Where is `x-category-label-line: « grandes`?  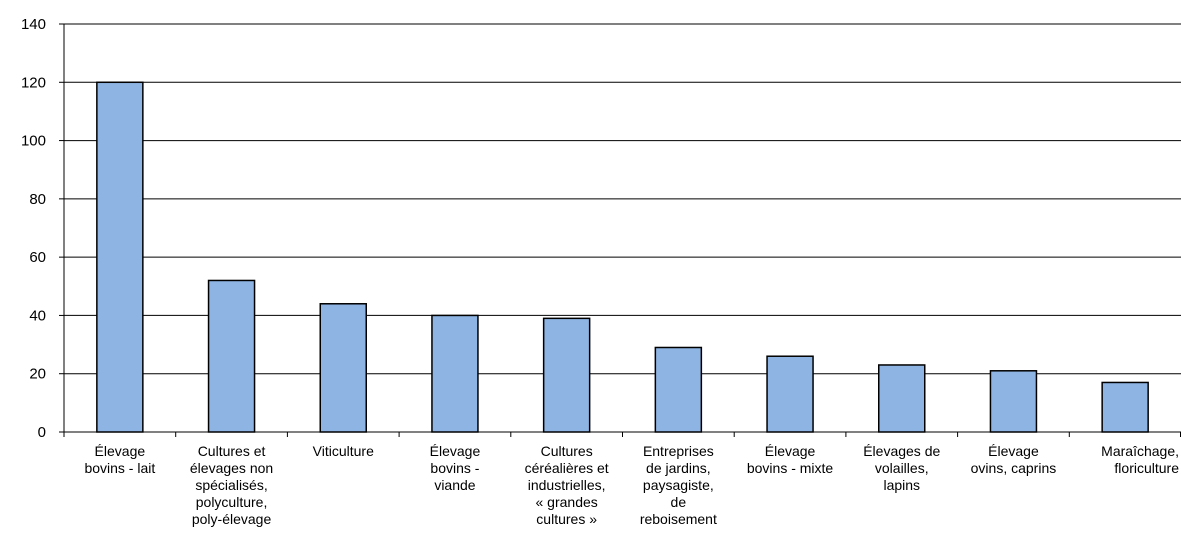
x-category-label-line: « grandes is located at coordinates (567, 502).